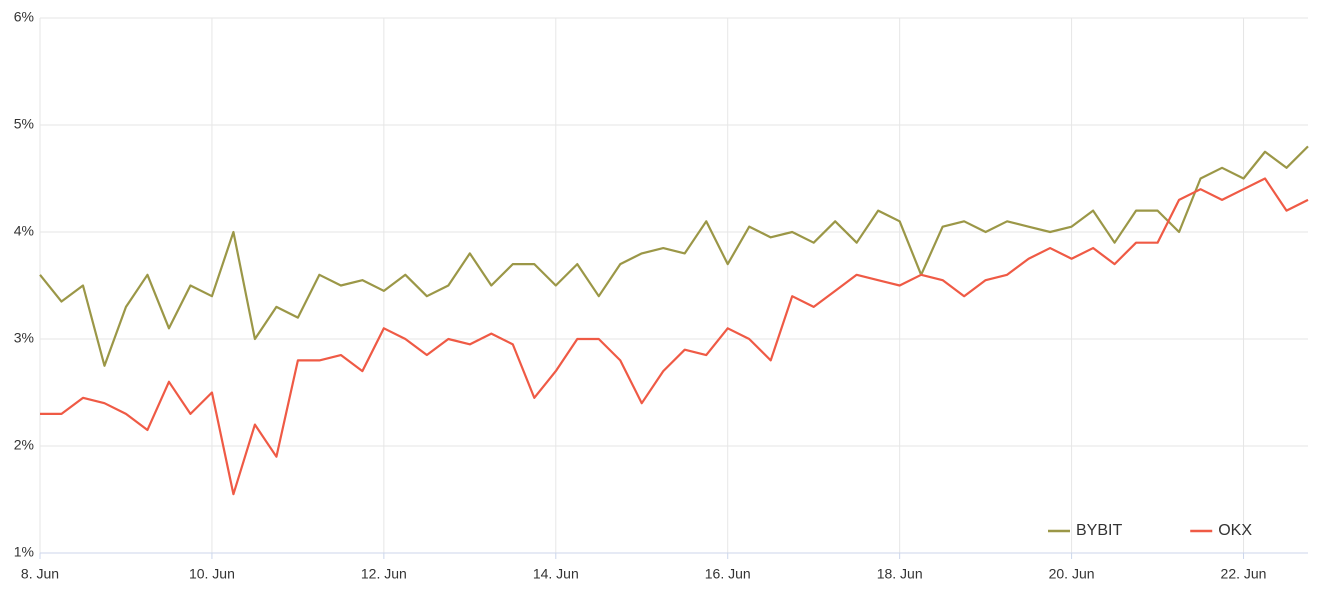 This screenshot has height=602, width=1318. Describe the element at coordinates (24, 552) in the screenshot. I see `y-tick-label: 1%` at that location.